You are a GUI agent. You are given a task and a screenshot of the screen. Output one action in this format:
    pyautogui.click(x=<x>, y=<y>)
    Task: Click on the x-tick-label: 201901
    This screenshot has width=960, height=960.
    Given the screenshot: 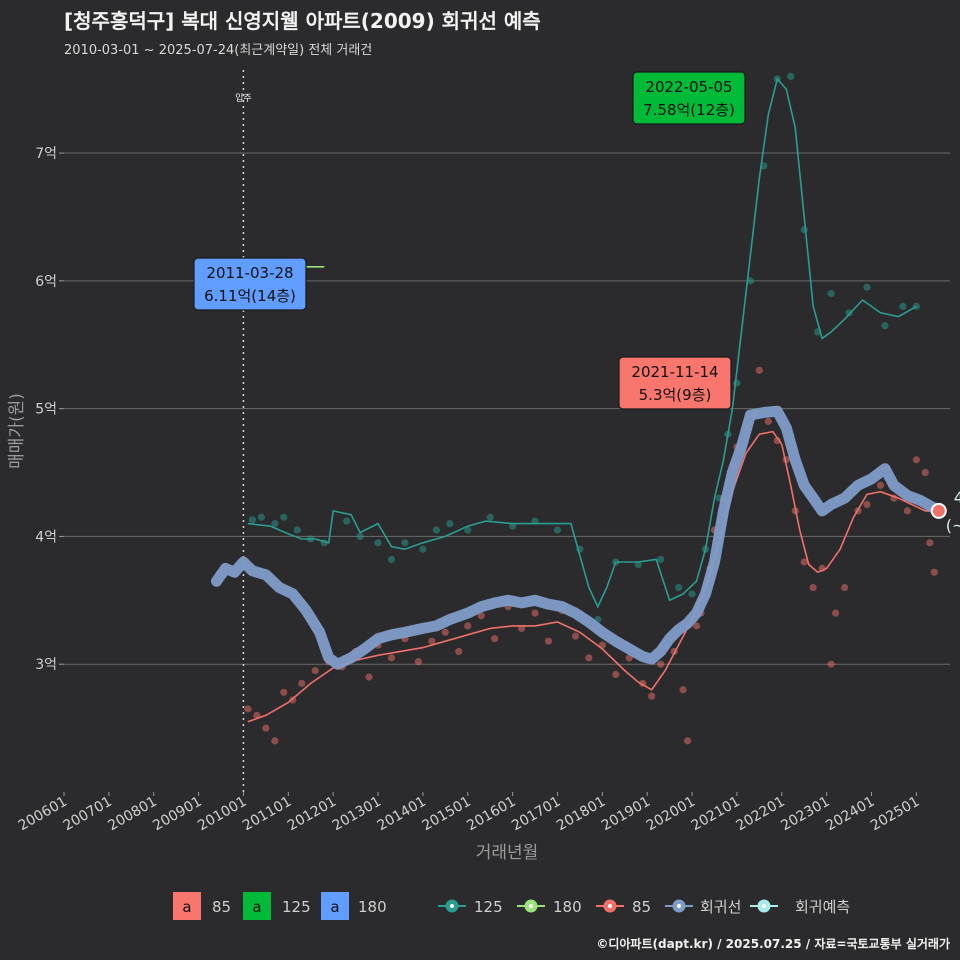 What is the action you would take?
    pyautogui.click(x=626, y=814)
    